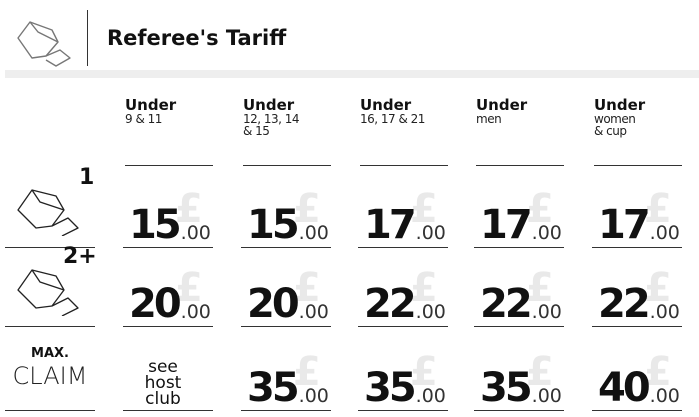  What do you see at coordinates (624, 388) in the screenshot?
I see `price-whole: 40` at bounding box center [624, 388].